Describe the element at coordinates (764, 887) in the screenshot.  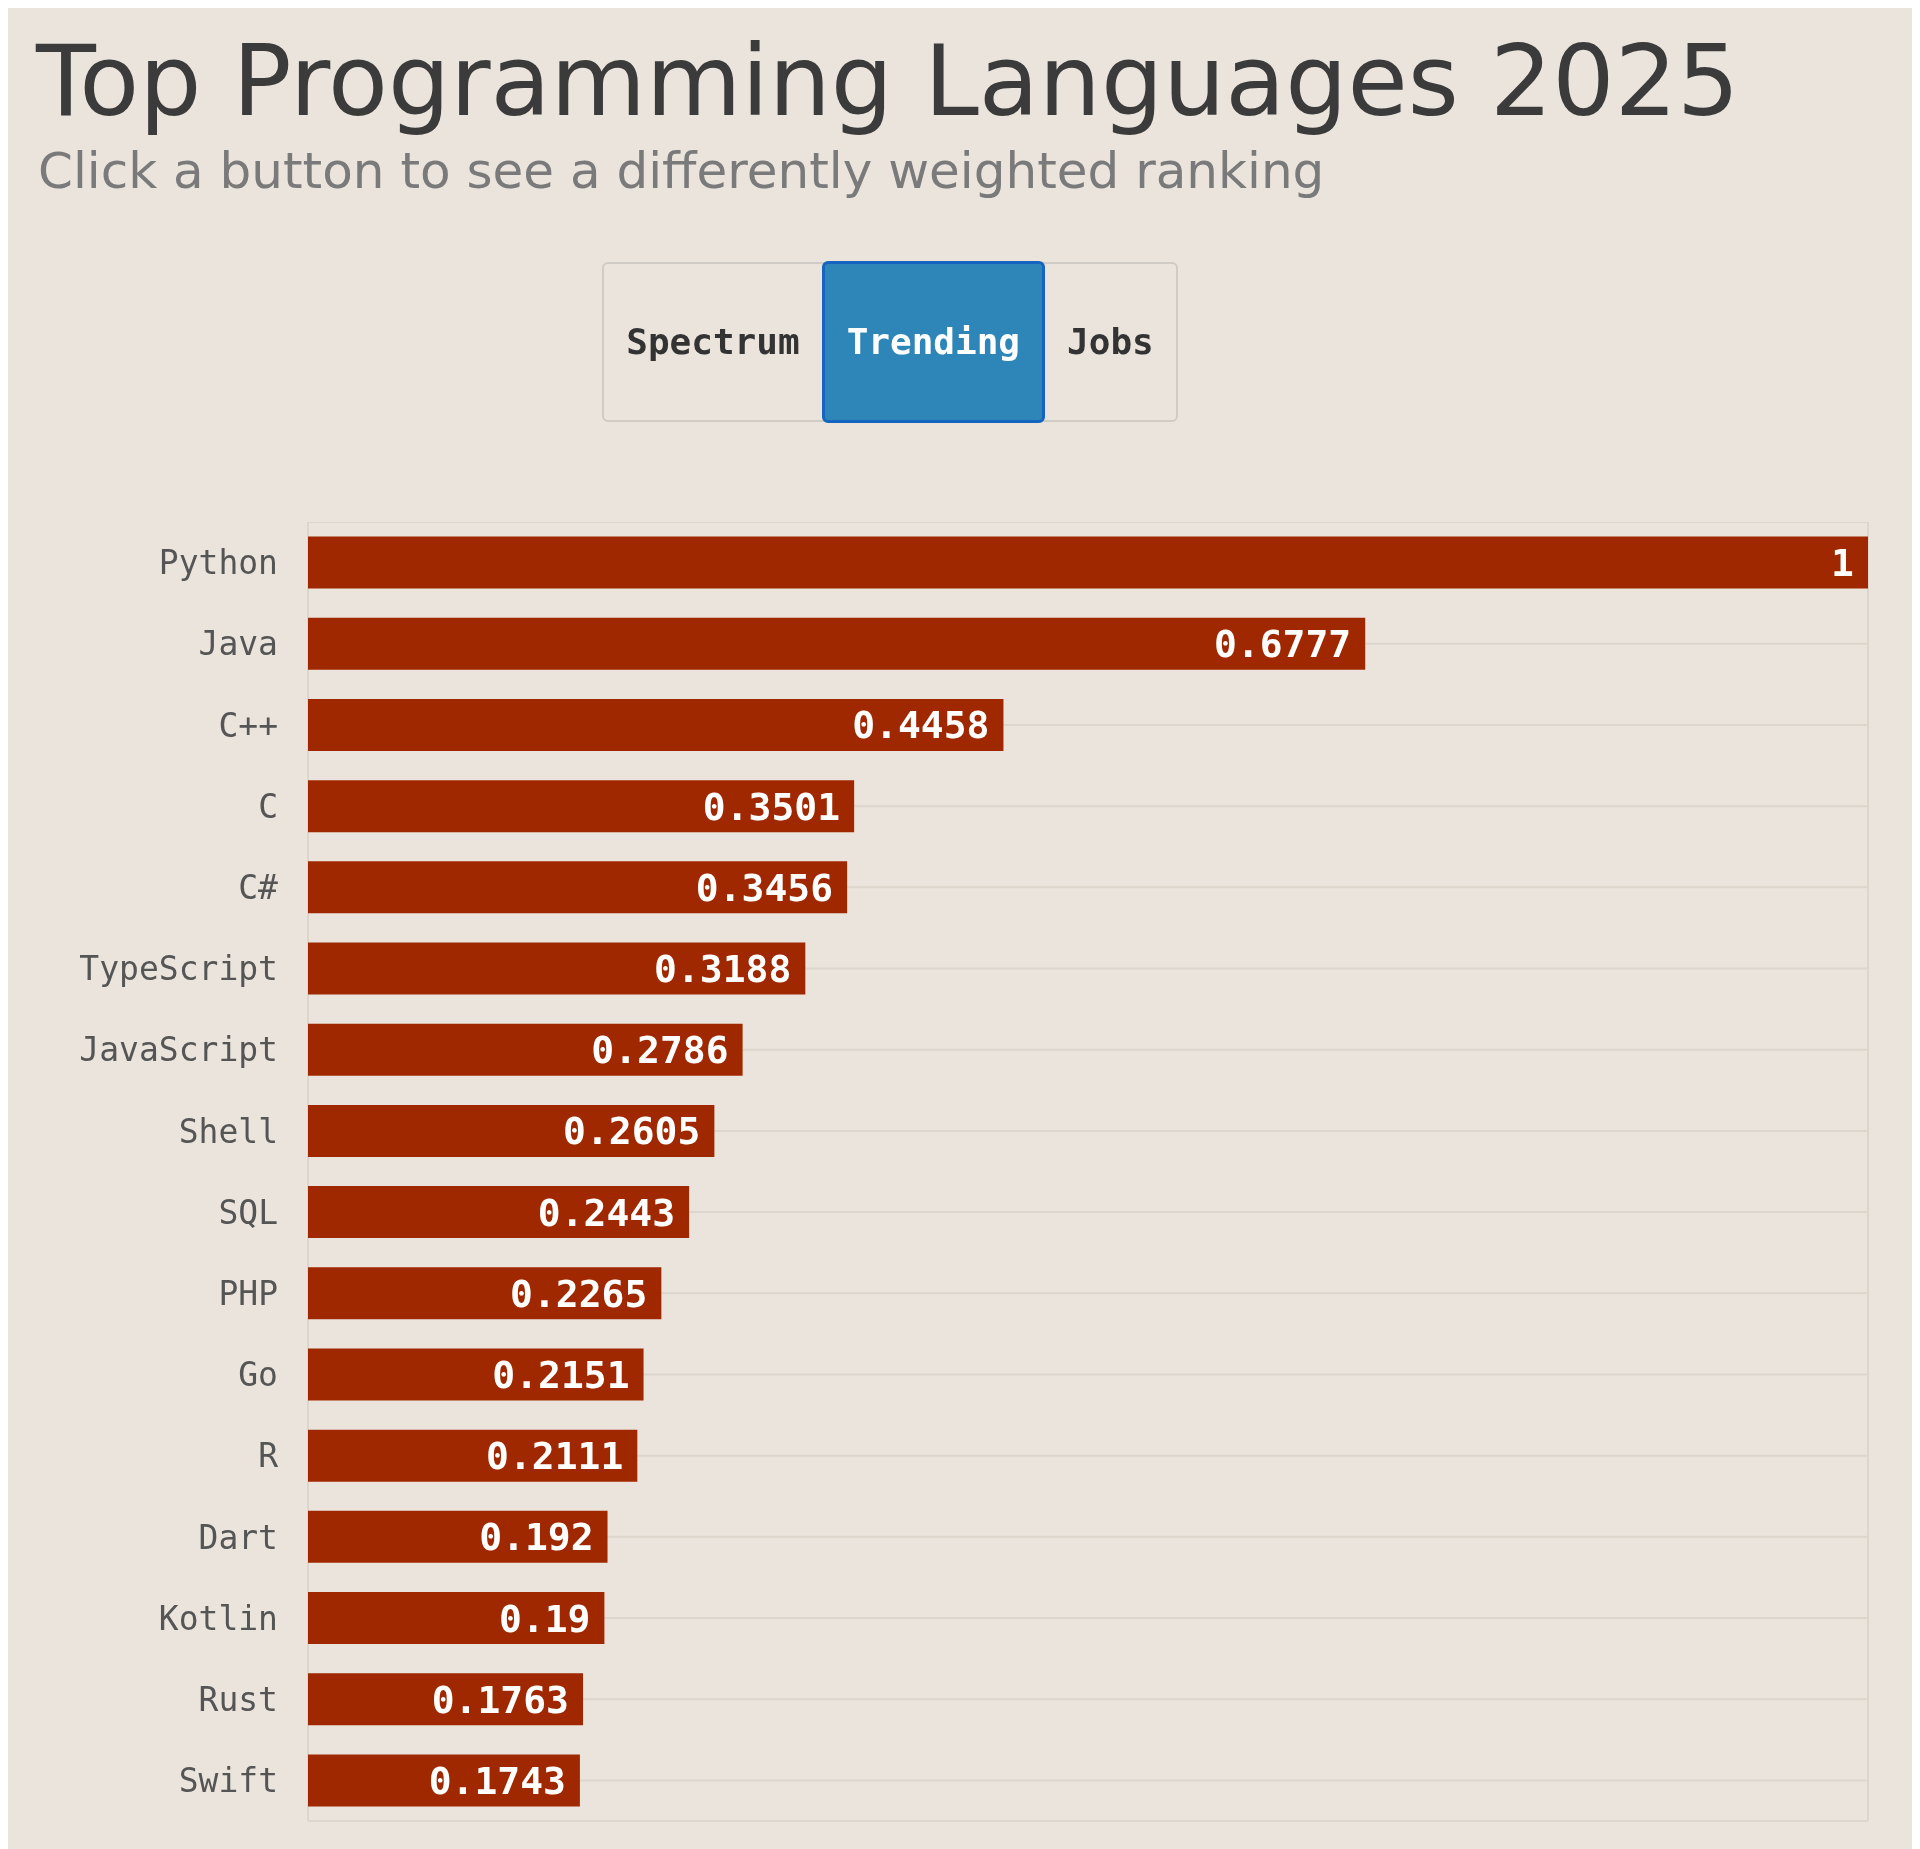
I see `data-label: 0.3456` at that location.